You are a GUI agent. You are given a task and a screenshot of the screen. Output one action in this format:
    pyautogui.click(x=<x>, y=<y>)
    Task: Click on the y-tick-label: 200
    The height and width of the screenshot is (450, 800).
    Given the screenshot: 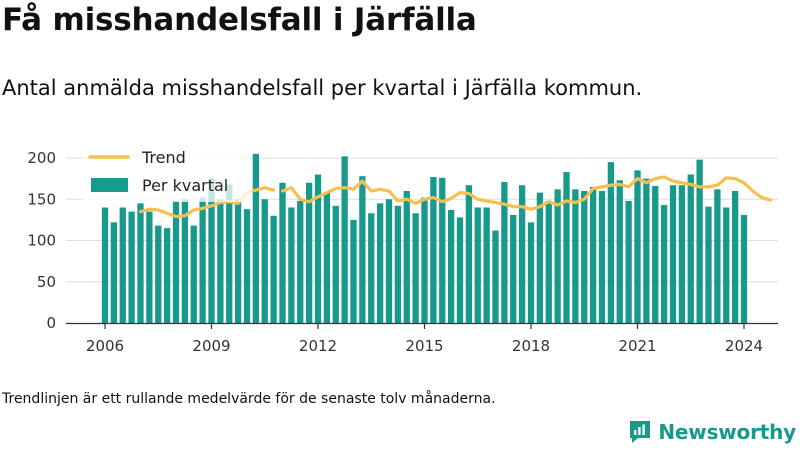 What is the action you would take?
    pyautogui.click(x=41, y=158)
    